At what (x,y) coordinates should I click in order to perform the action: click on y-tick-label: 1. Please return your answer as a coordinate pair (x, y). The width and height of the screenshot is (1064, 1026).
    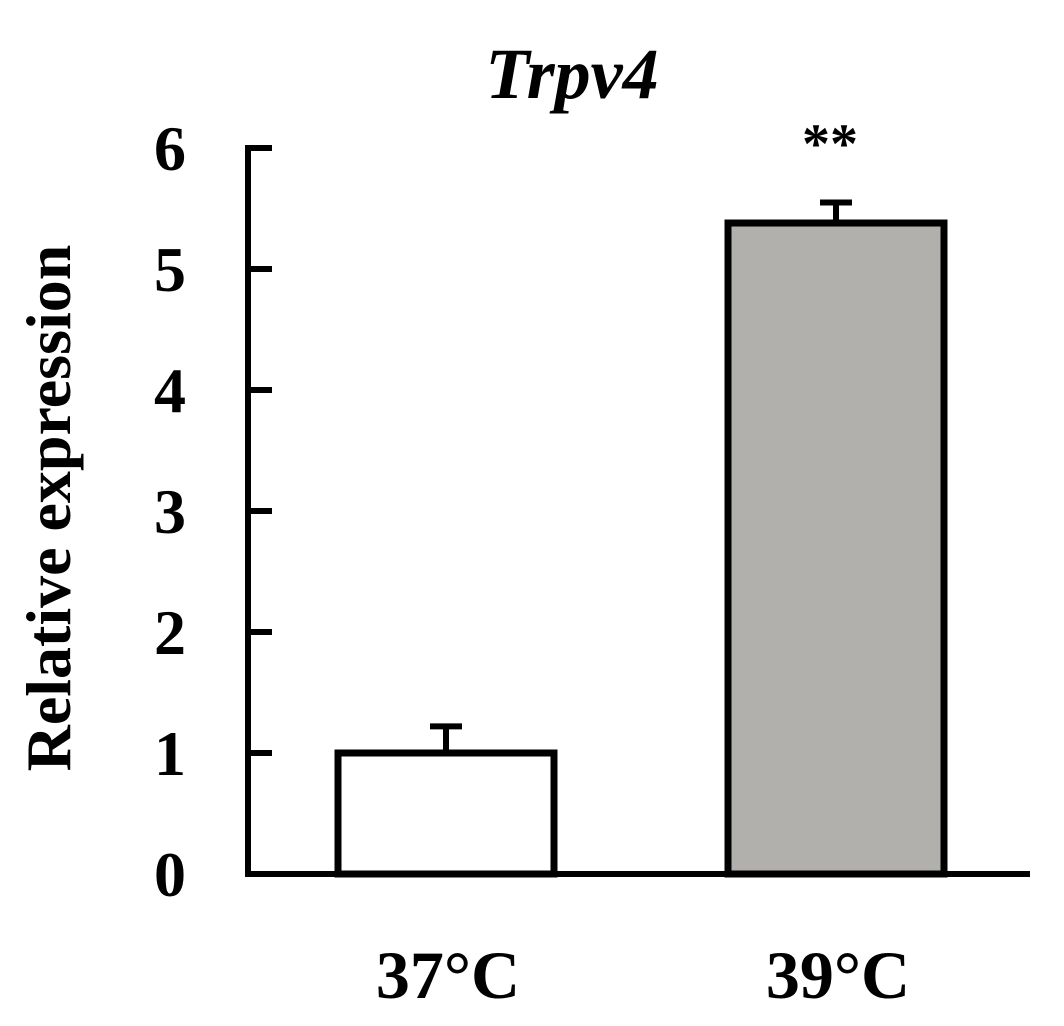
    Looking at the image, I should click on (170, 753).